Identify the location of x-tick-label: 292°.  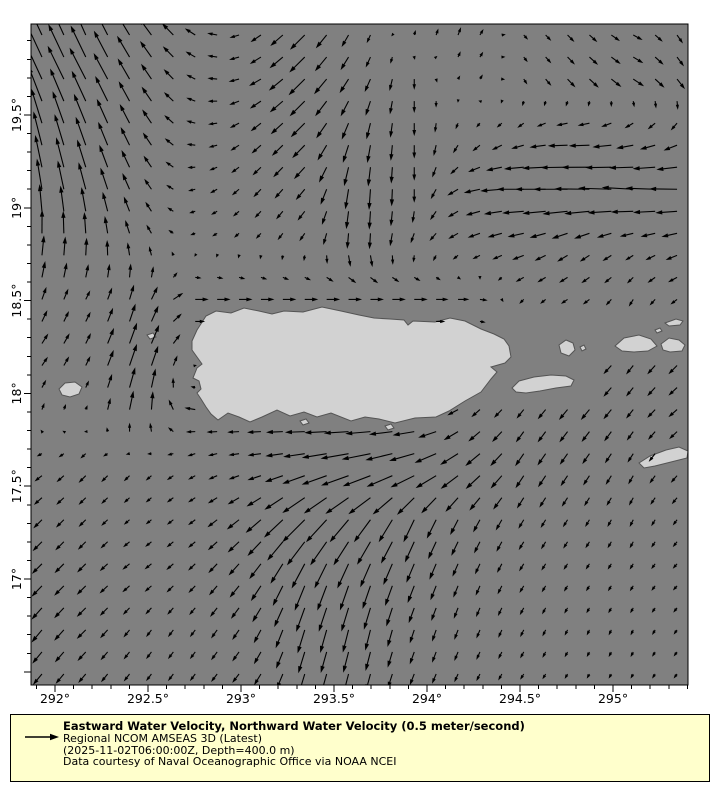
(55, 698).